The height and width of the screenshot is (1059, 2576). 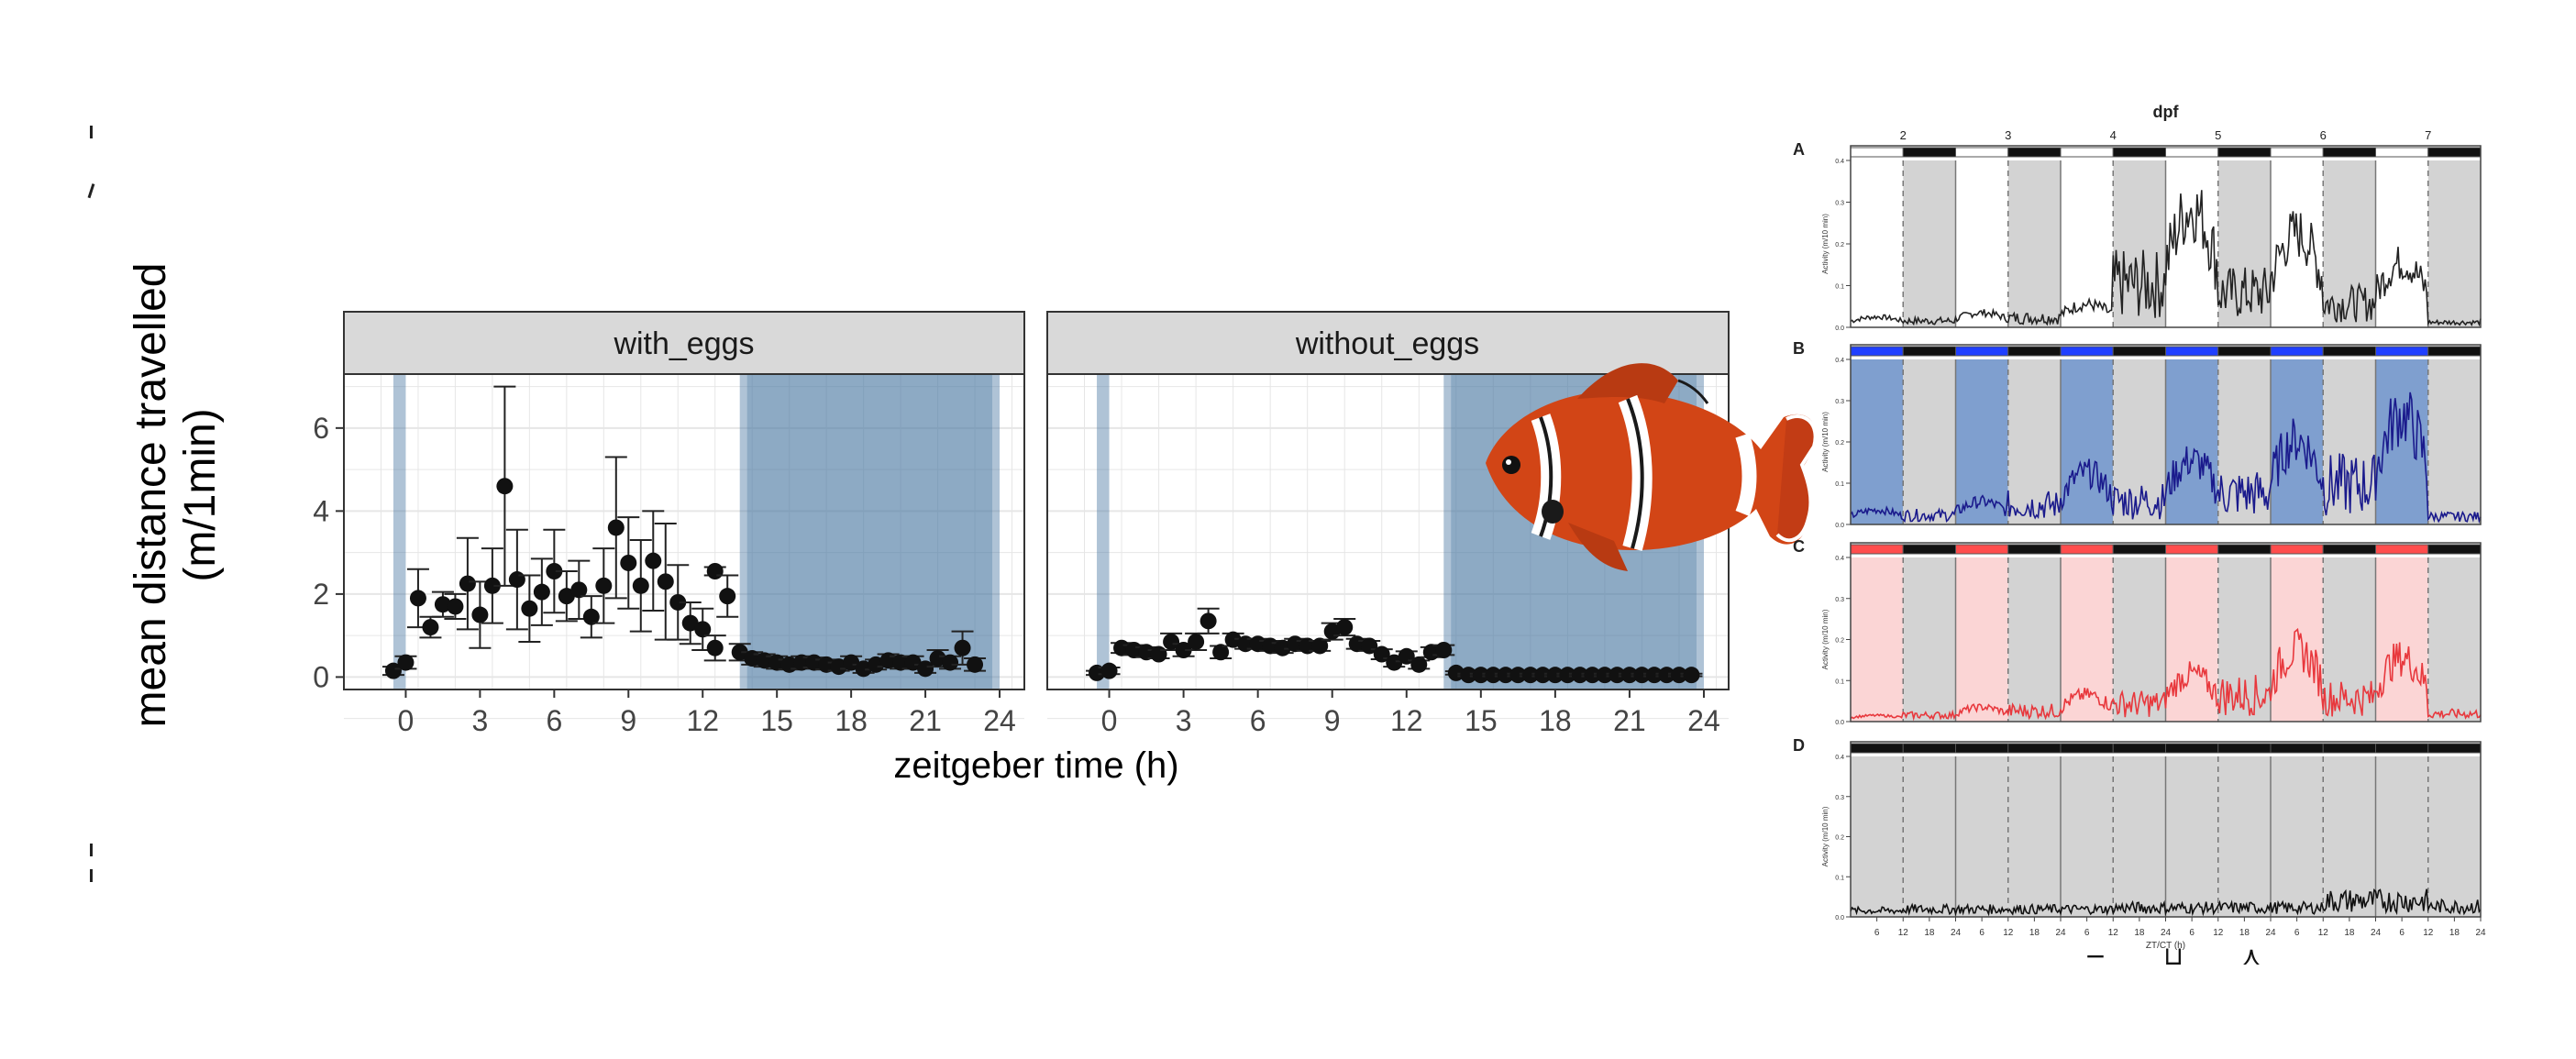 I want to click on actogram-title: dpf, so click(x=2166, y=112).